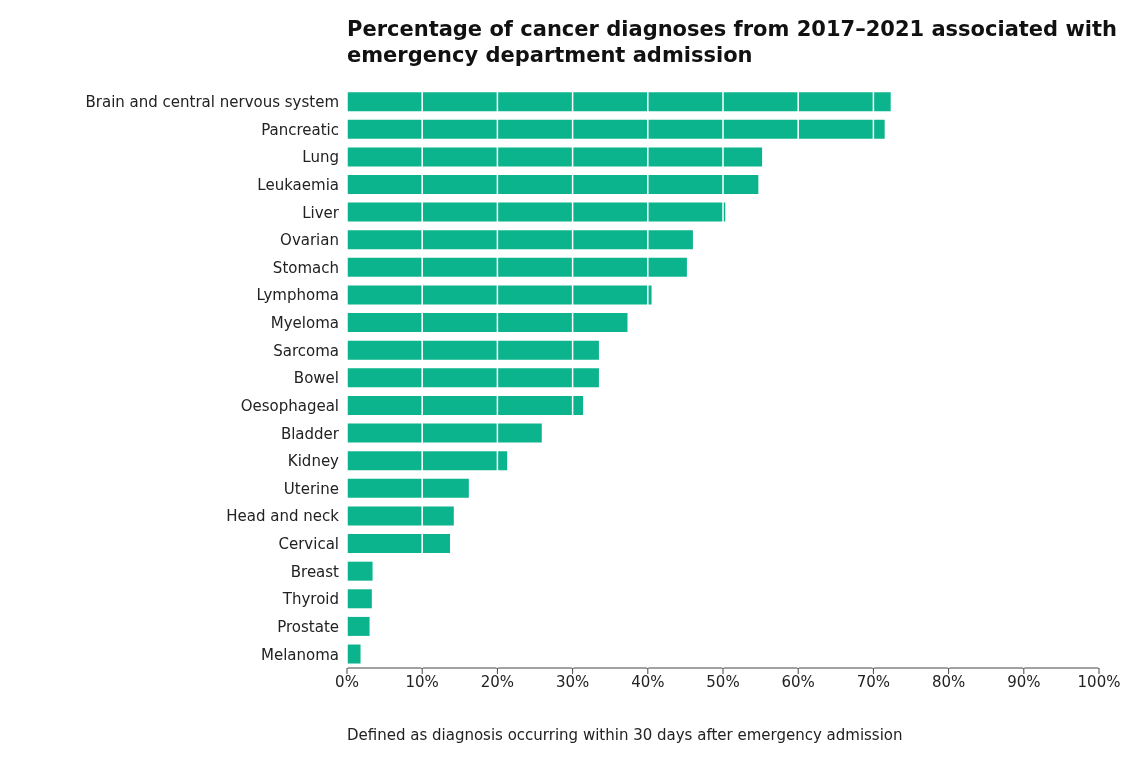  Describe the element at coordinates (320, 157) in the screenshot. I see `y-tick-label: Lung` at that location.